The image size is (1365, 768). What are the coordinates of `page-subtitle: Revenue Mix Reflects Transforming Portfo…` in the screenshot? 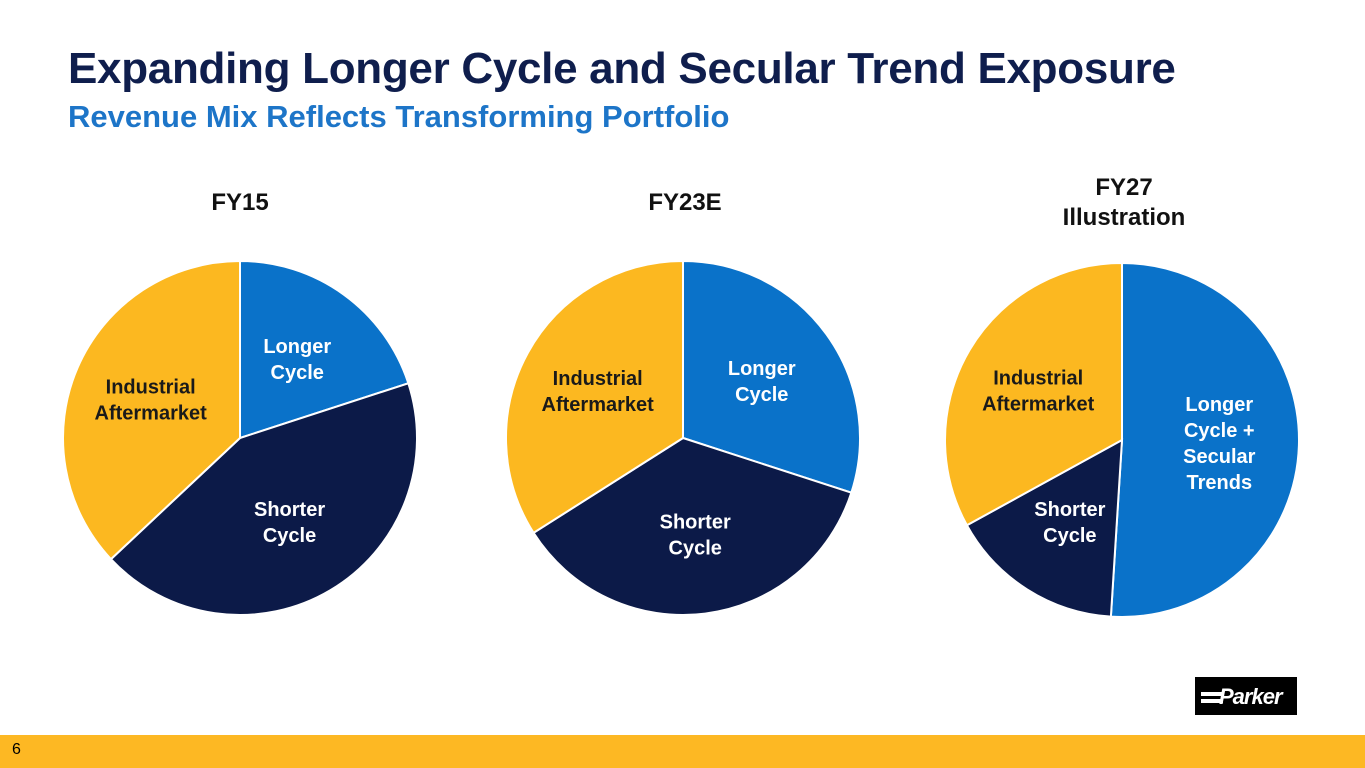 It's located at (399, 116).